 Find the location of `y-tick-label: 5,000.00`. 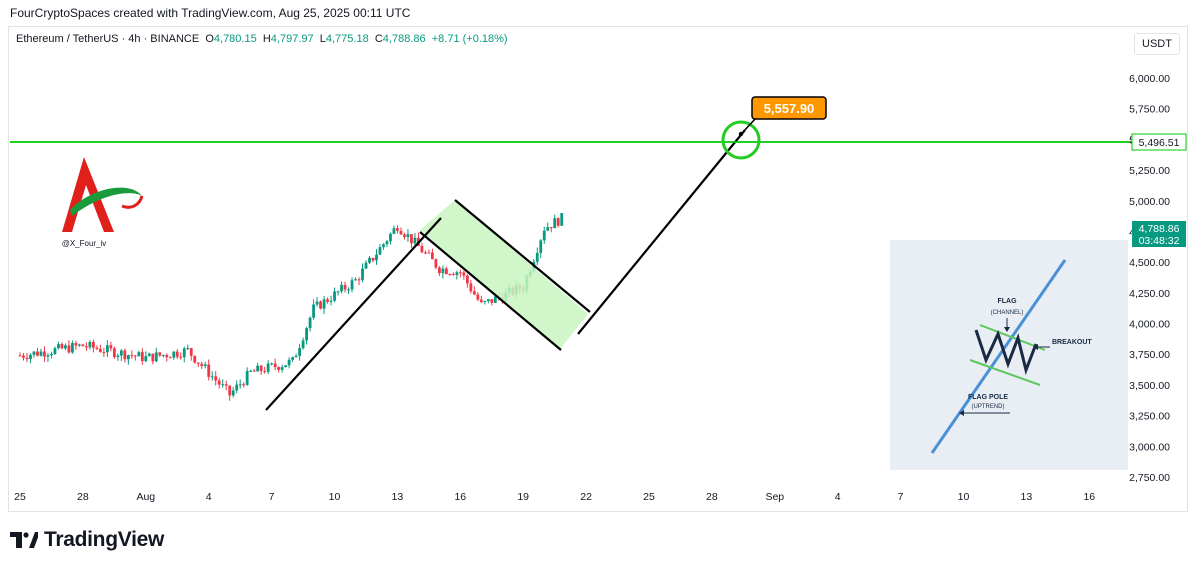

y-tick-label: 5,000.00 is located at coordinates (1149, 202).